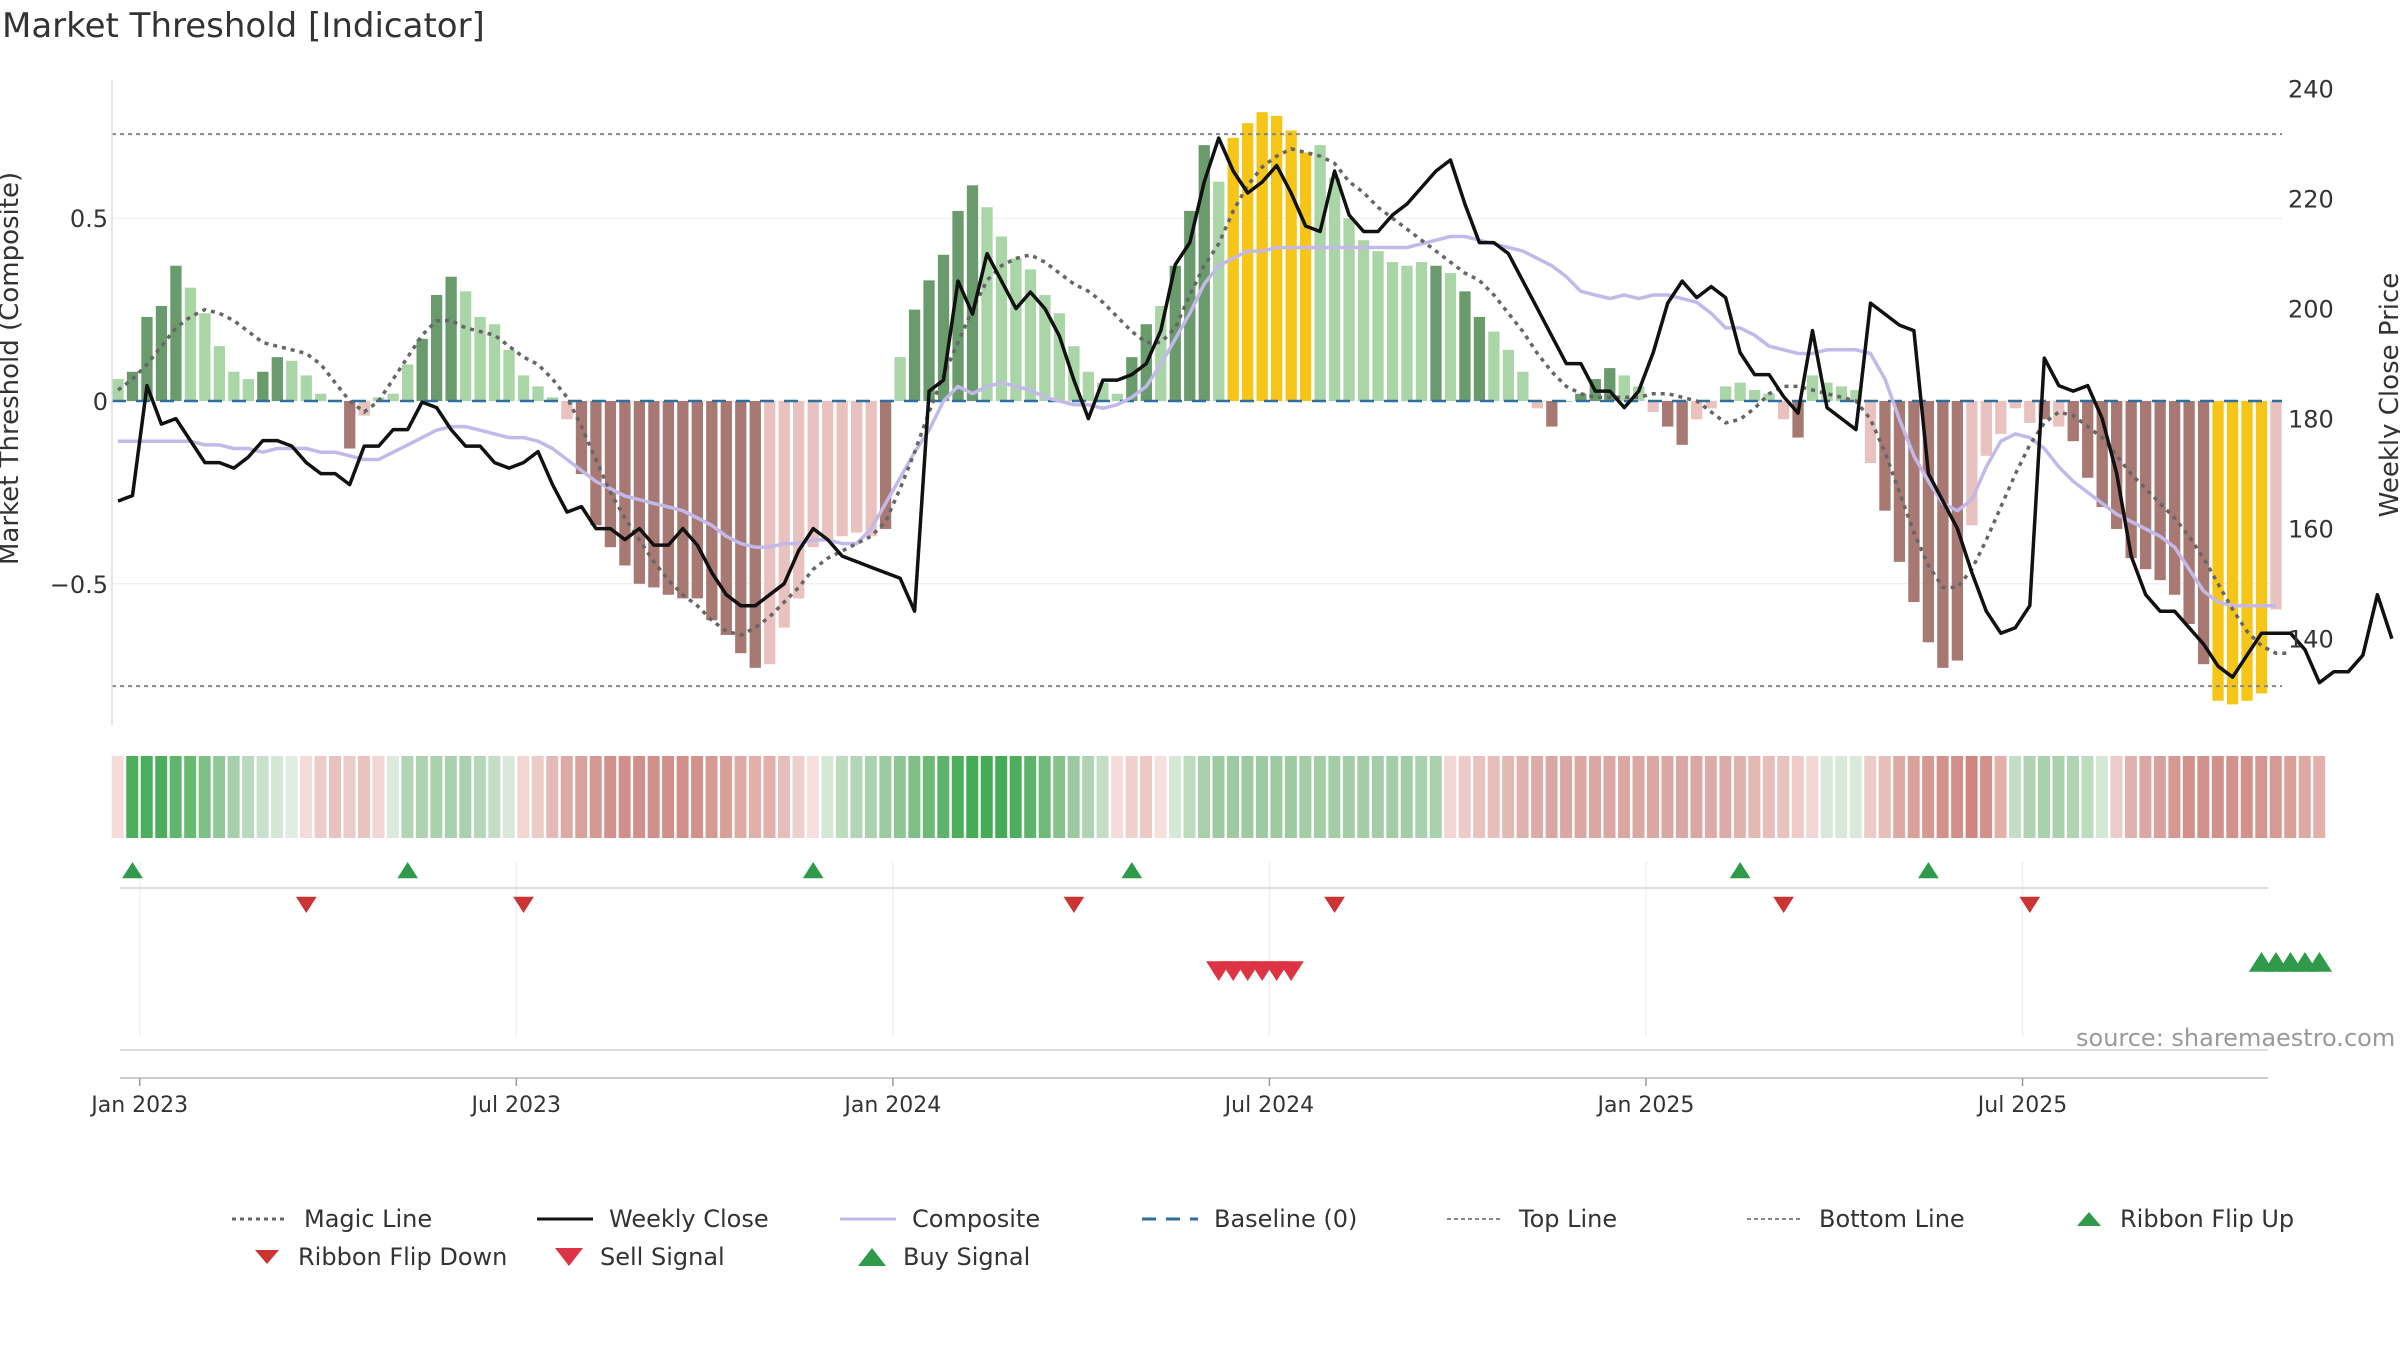 This screenshot has width=2400, height=1350. Describe the element at coordinates (516, 1105) in the screenshot. I see `x-tick-label: Jul 2023` at that location.